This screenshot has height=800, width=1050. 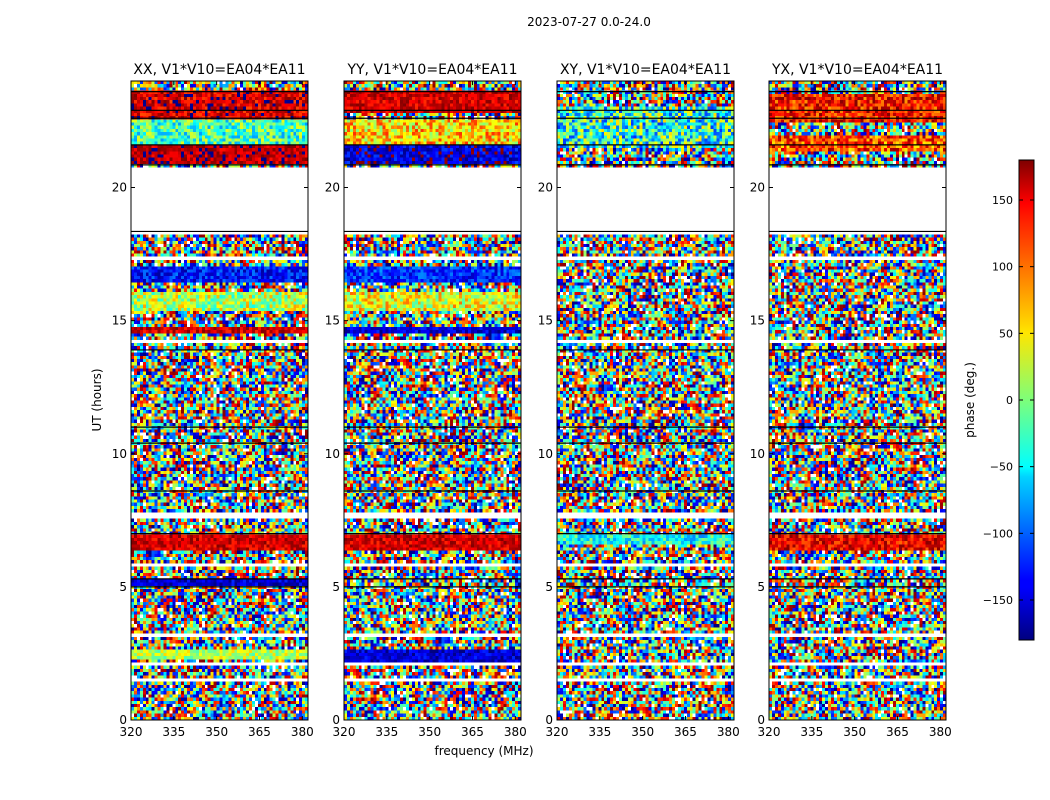 What do you see at coordinates (1001, 467) in the screenshot?
I see `colorbar-tick-label: −50` at bounding box center [1001, 467].